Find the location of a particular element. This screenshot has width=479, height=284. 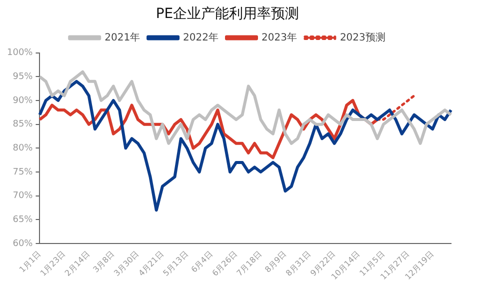

y-tick-label: 100% is located at coordinates (20, 53).